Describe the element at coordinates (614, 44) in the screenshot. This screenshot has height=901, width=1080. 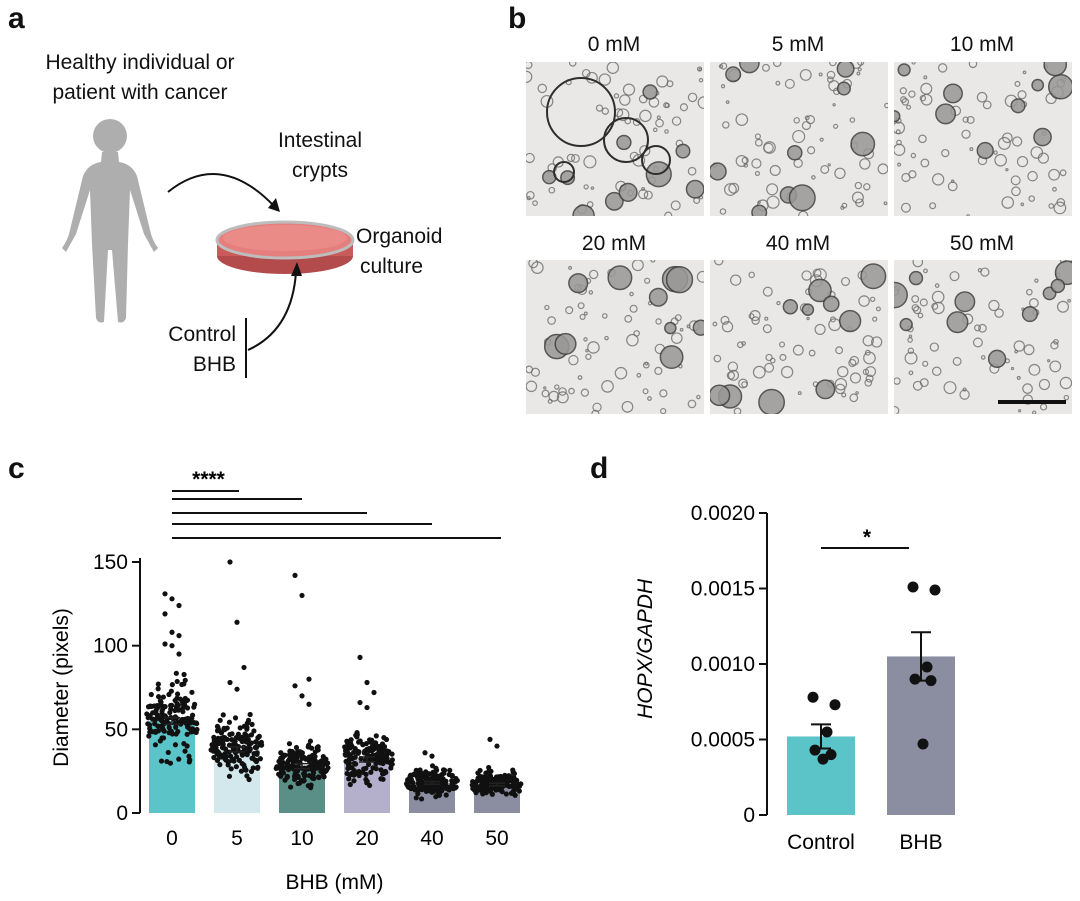
I see `micrograph-title-0mm: 0 mM` at that location.